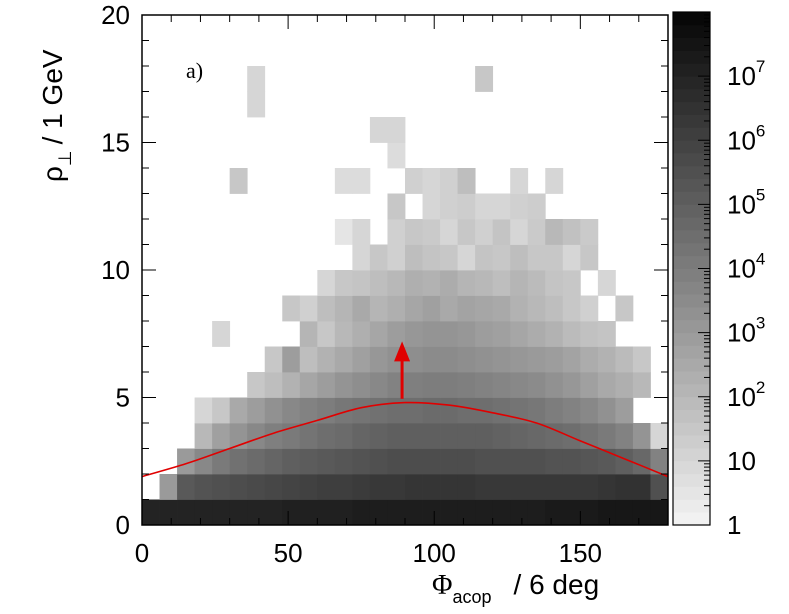  What do you see at coordinates (123, 398) in the screenshot?
I see `y-tick-label: 5` at bounding box center [123, 398].